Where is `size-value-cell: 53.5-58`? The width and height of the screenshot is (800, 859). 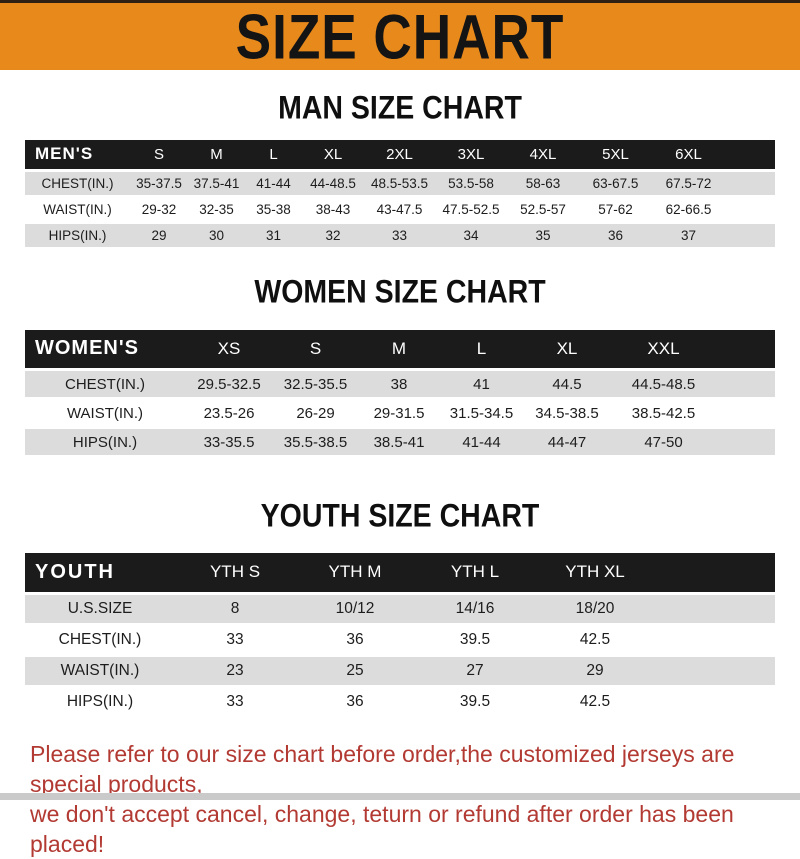
size-value-cell: 53.5-58 is located at coordinates (471, 184).